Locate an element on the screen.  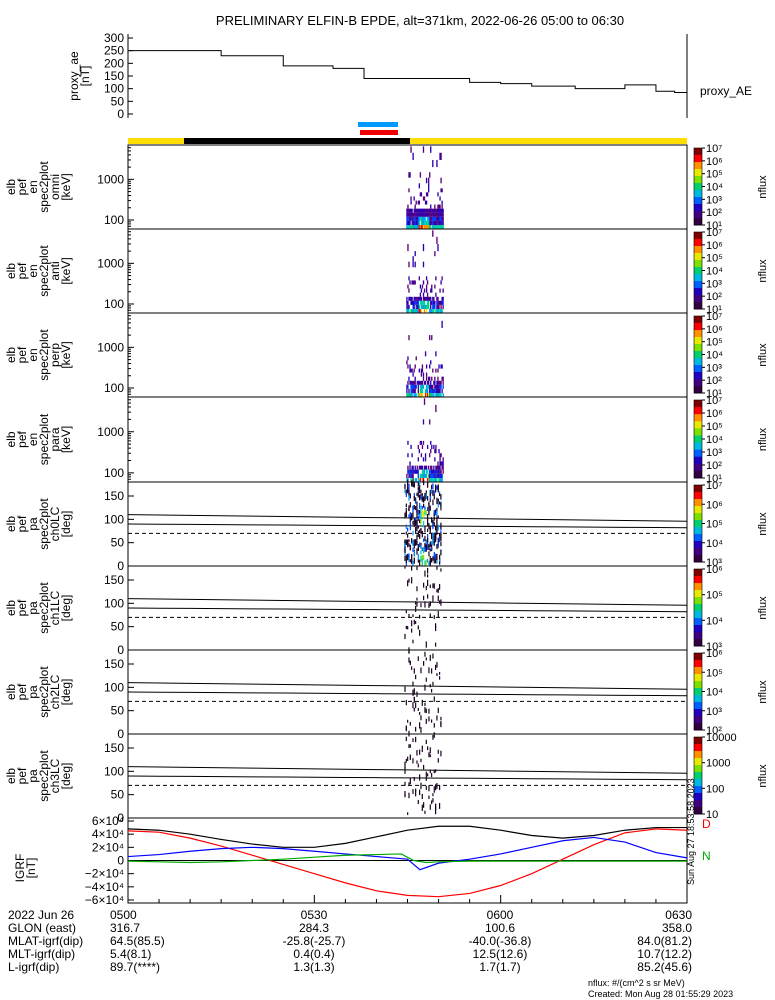
y-tick-label: 150 is located at coordinates (114, 748).